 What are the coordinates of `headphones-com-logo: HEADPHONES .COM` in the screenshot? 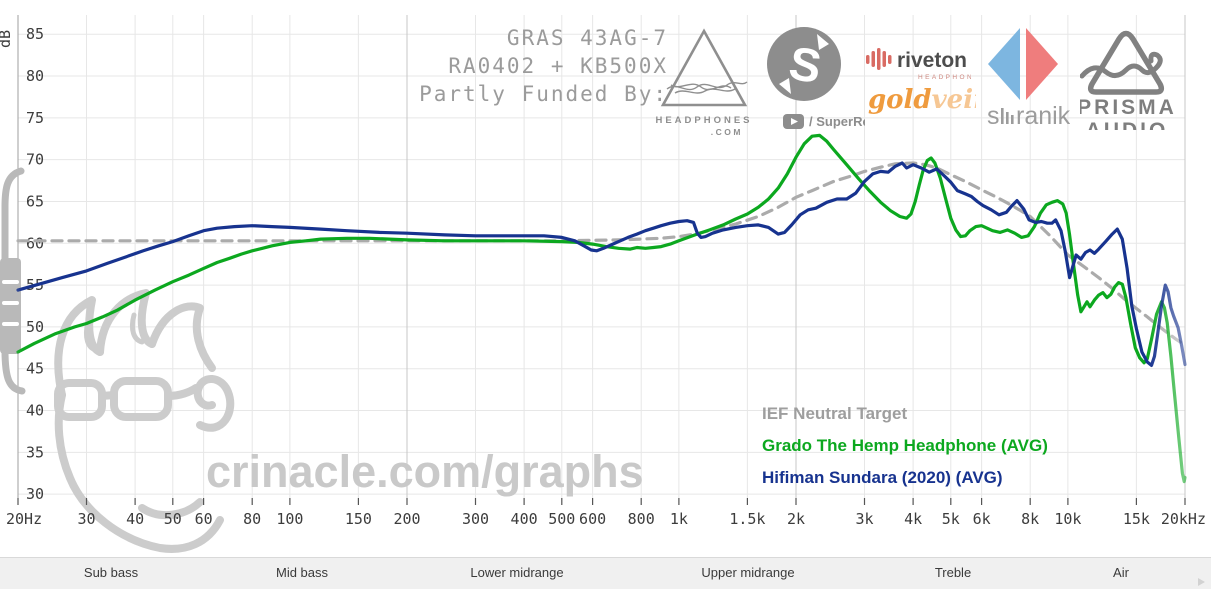 It's located at (703, 82).